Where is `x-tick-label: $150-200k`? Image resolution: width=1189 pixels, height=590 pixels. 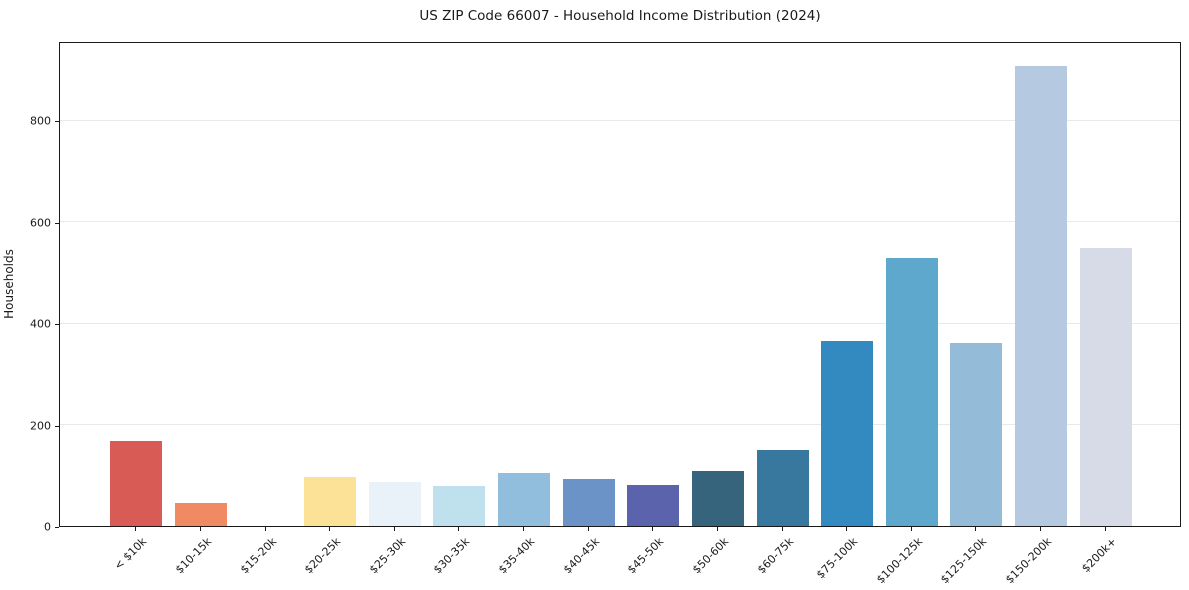
x-tick-label: $150-200k is located at coordinates (1029, 561).